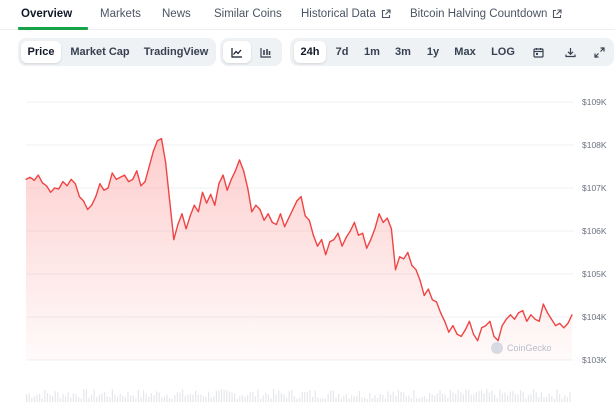 The image size is (615, 410). I want to click on tab-overview: Overview, so click(46, 14).